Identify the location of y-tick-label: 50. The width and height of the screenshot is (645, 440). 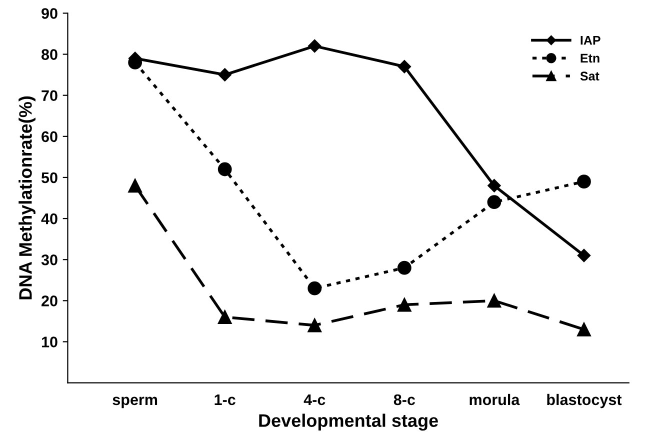
(49, 178).